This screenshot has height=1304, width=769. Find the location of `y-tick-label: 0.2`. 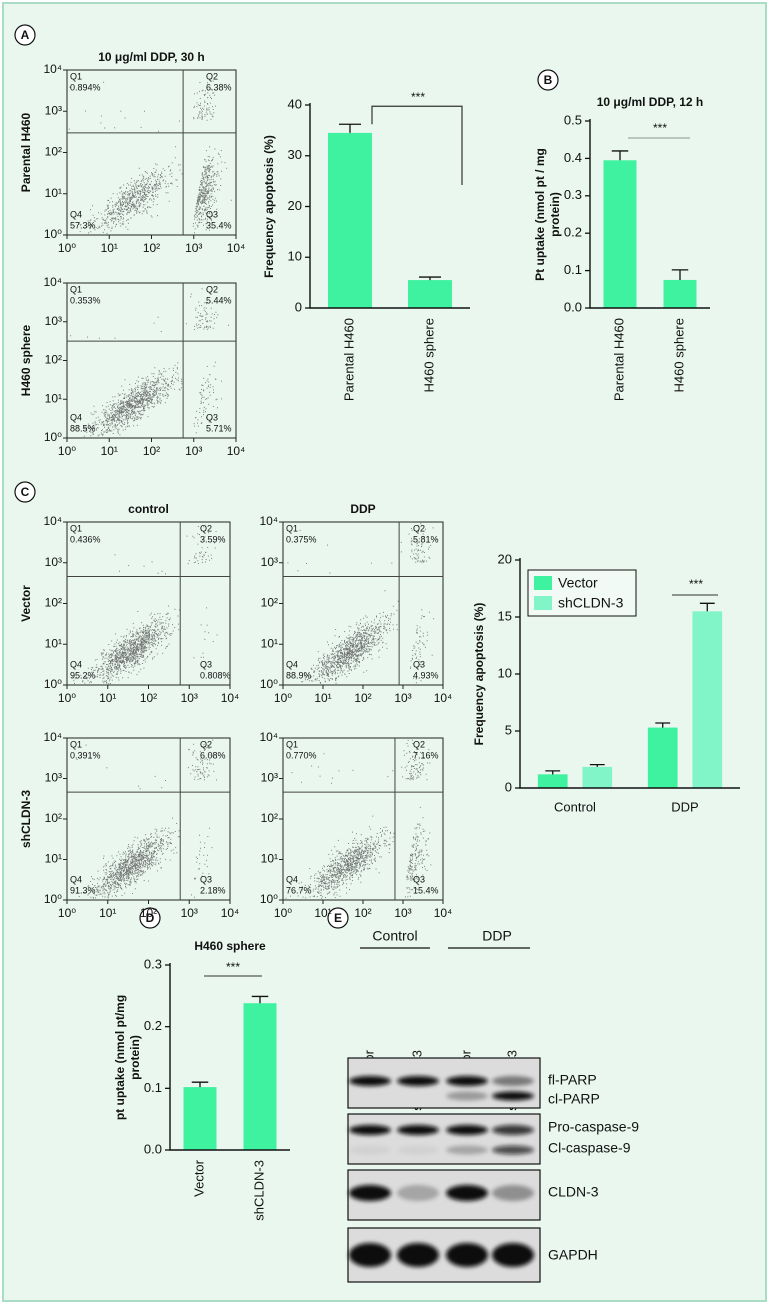

y-tick-label: 0.2 is located at coordinates (573, 232).